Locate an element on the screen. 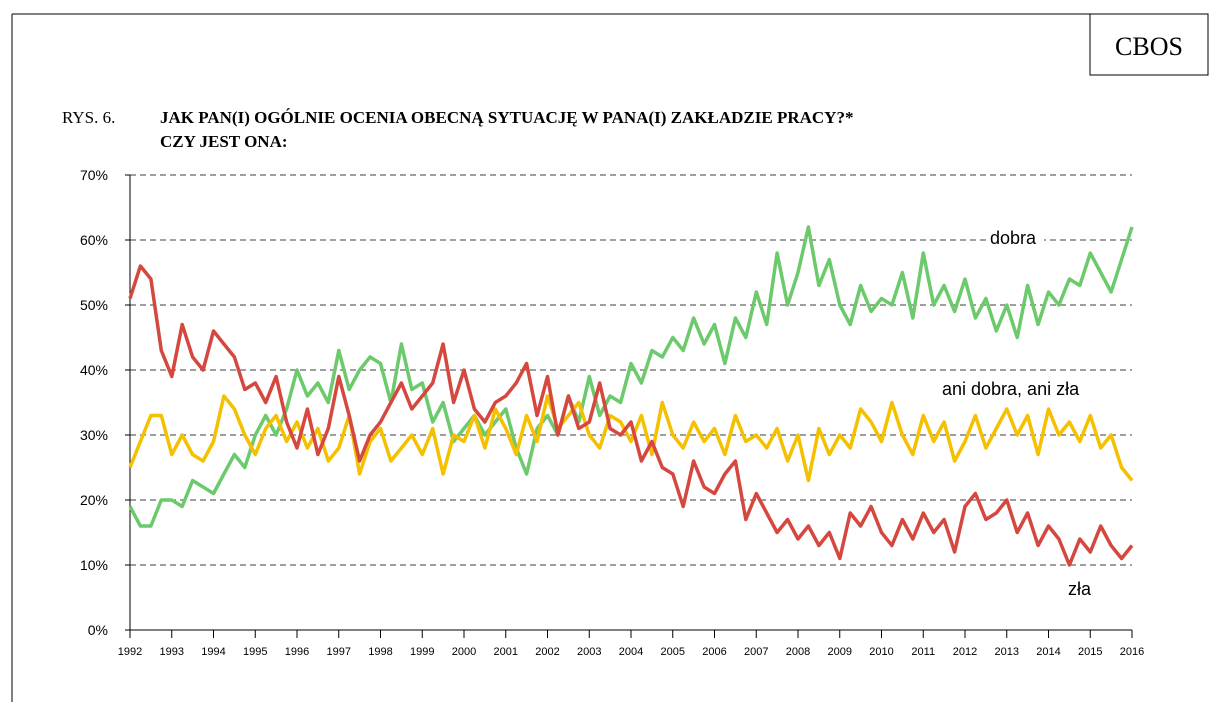 This screenshot has width=1209, height=702. x-tick-label: 1997 is located at coordinates (339, 652).